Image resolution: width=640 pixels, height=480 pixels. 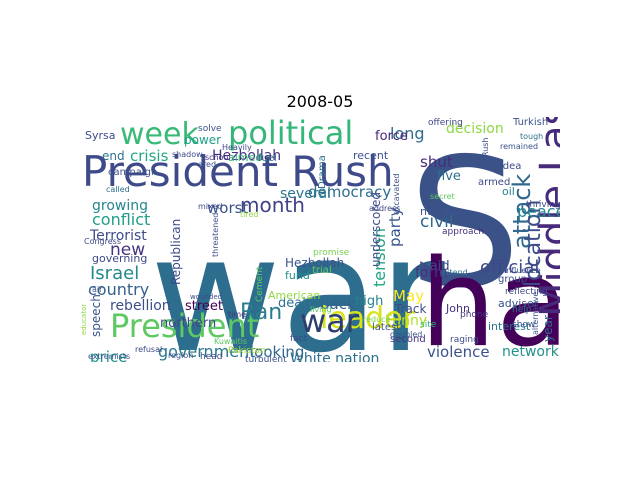 What do you see at coordinates (97, 289) in the screenshot?
I see `cloud-word: air` at bounding box center [97, 289].